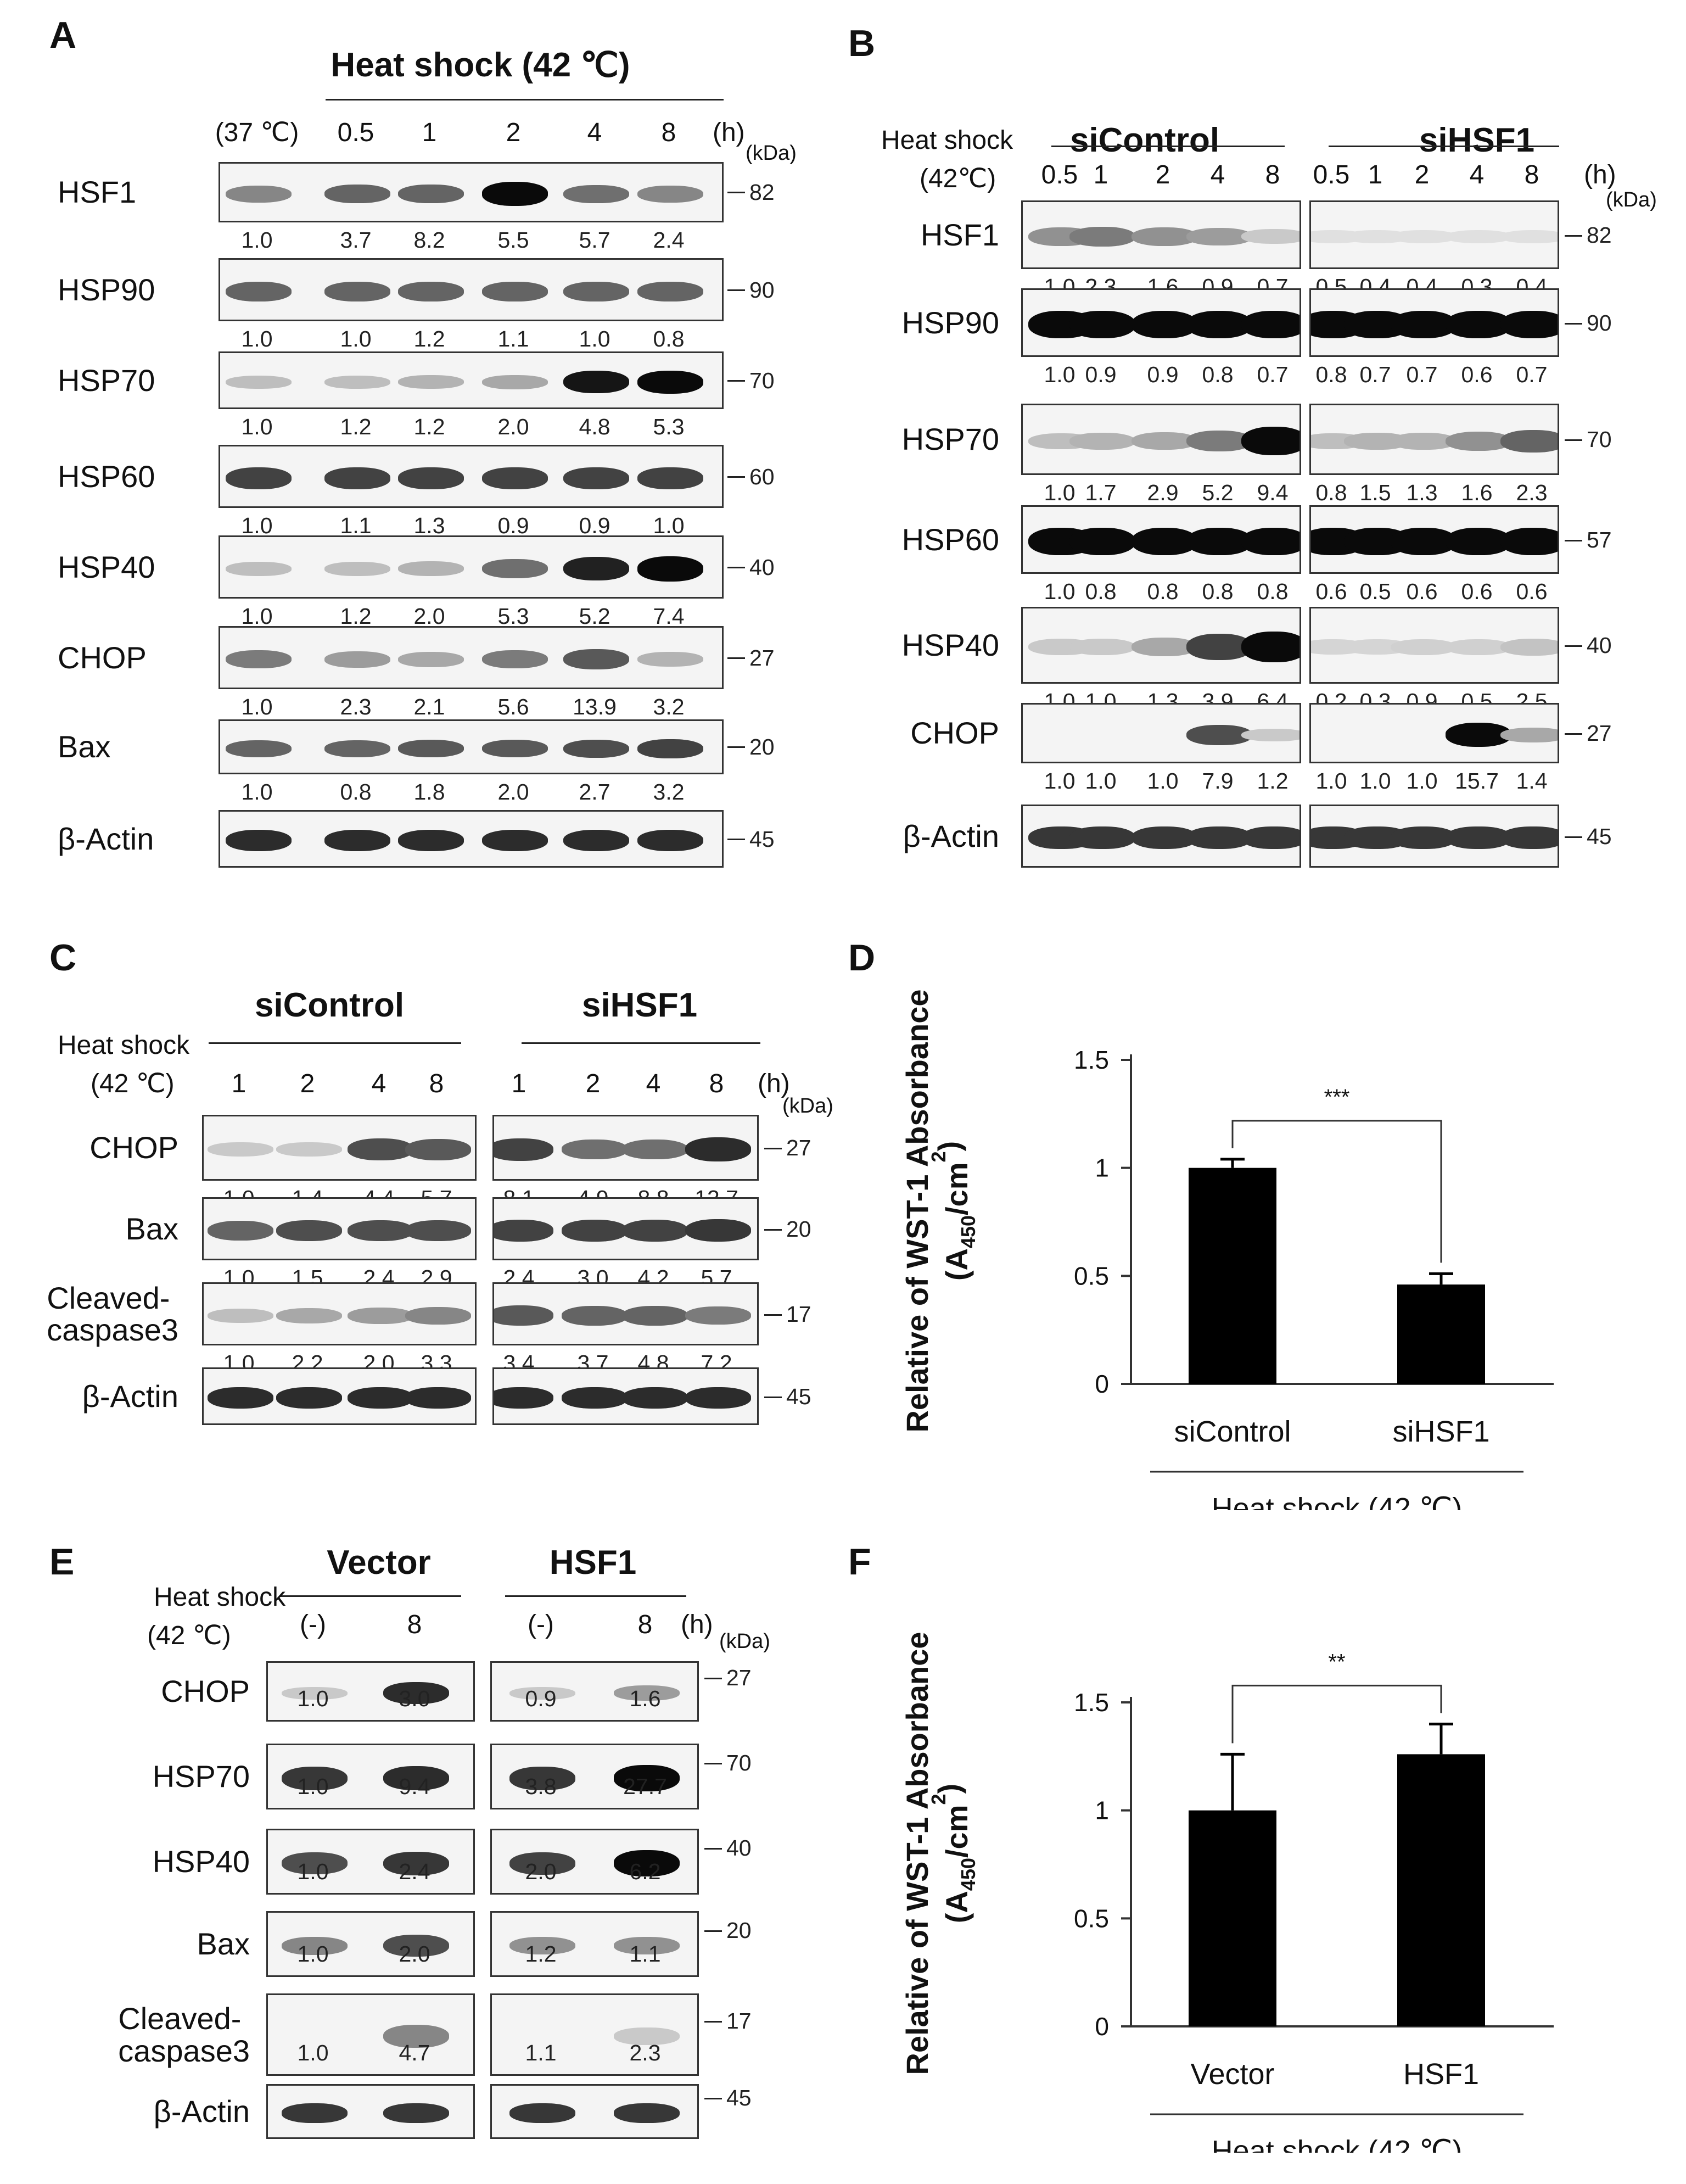 The image size is (1686, 2184). I want to click on quantification-value: 2.9, so click(1163, 493).